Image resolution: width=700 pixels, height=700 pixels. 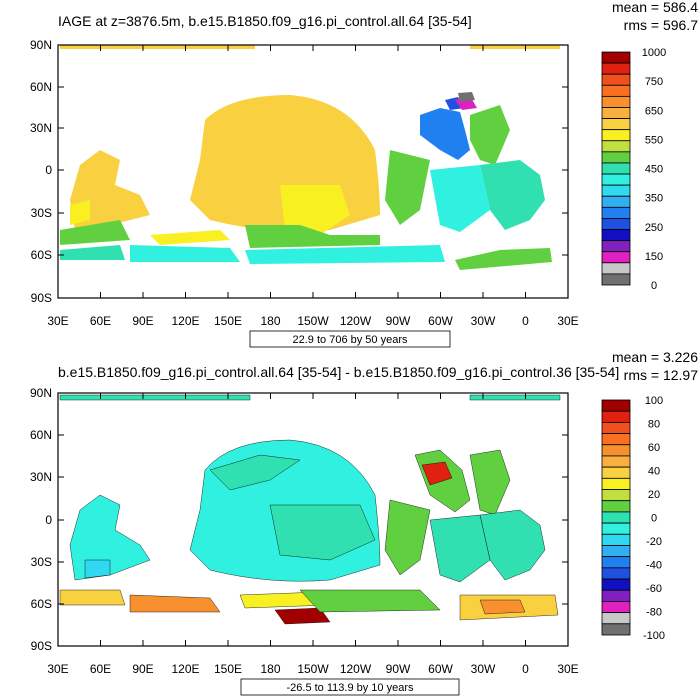 What do you see at coordinates (654, 286) in the screenshot?
I see `legend-label: 0` at bounding box center [654, 286].